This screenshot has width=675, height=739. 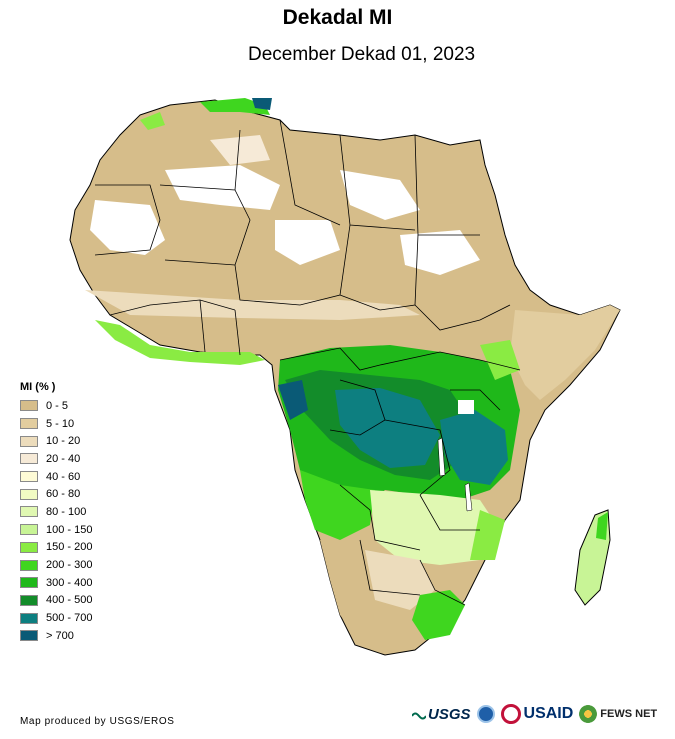 What do you see at coordinates (419, 716) in the screenshot?
I see `usgs-wave-icon` at bounding box center [419, 716].